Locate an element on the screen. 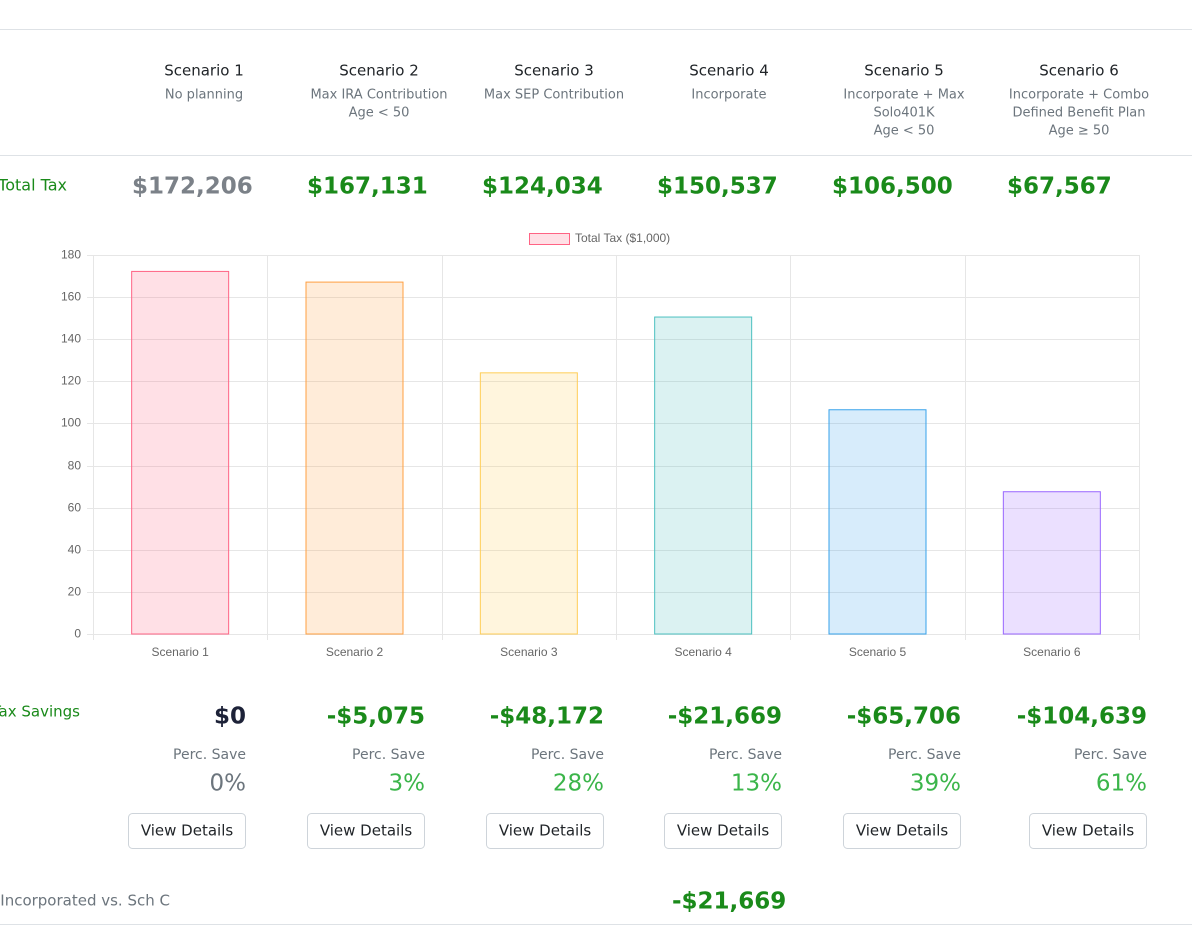 The width and height of the screenshot is (1192, 932). scenario-subtitle: Incorporate + Max is located at coordinates (903, 95).